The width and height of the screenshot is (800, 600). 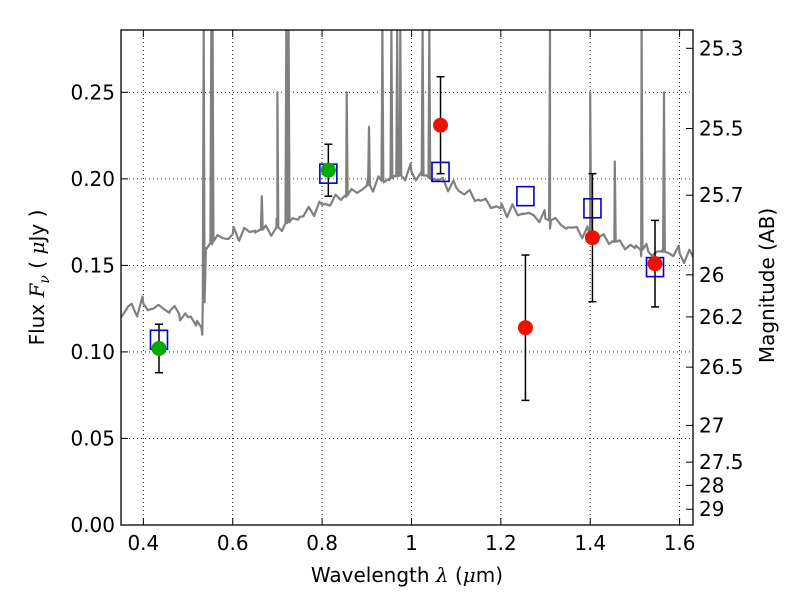 I want to click on x-tick-label: 1, so click(x=411, y=543).